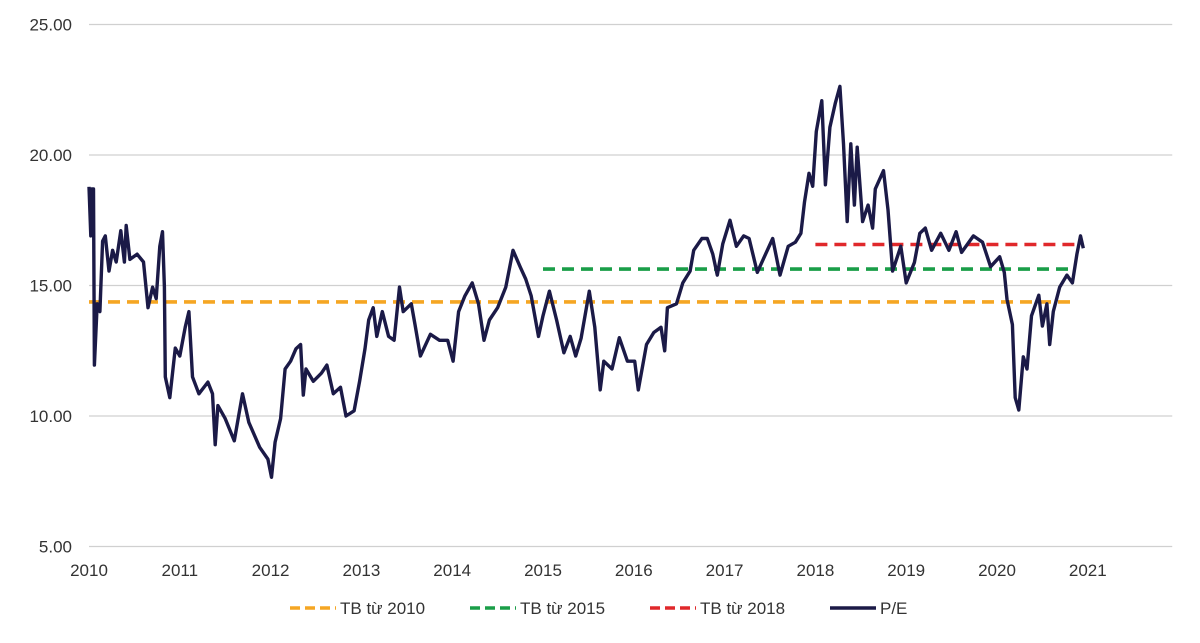  What do you see at coordinates (562, 608) in the screenshot?
I see `legend-label: TB từ 2015` at bounding box center [562, 608].